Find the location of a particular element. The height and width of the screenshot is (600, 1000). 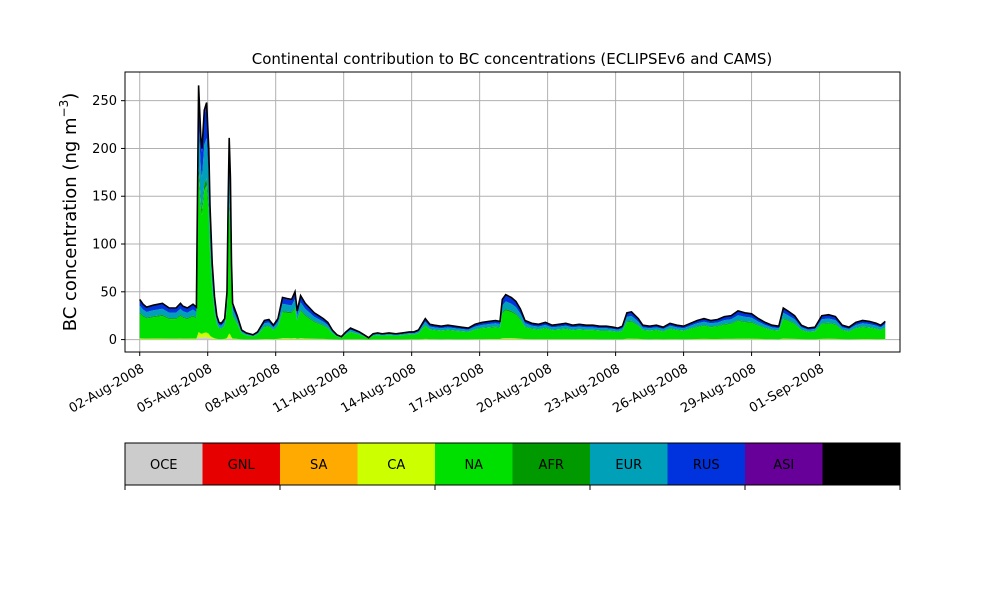

y-axis-ticks: 0 50 100 150 200 250 is located at coordinates (108, 221).